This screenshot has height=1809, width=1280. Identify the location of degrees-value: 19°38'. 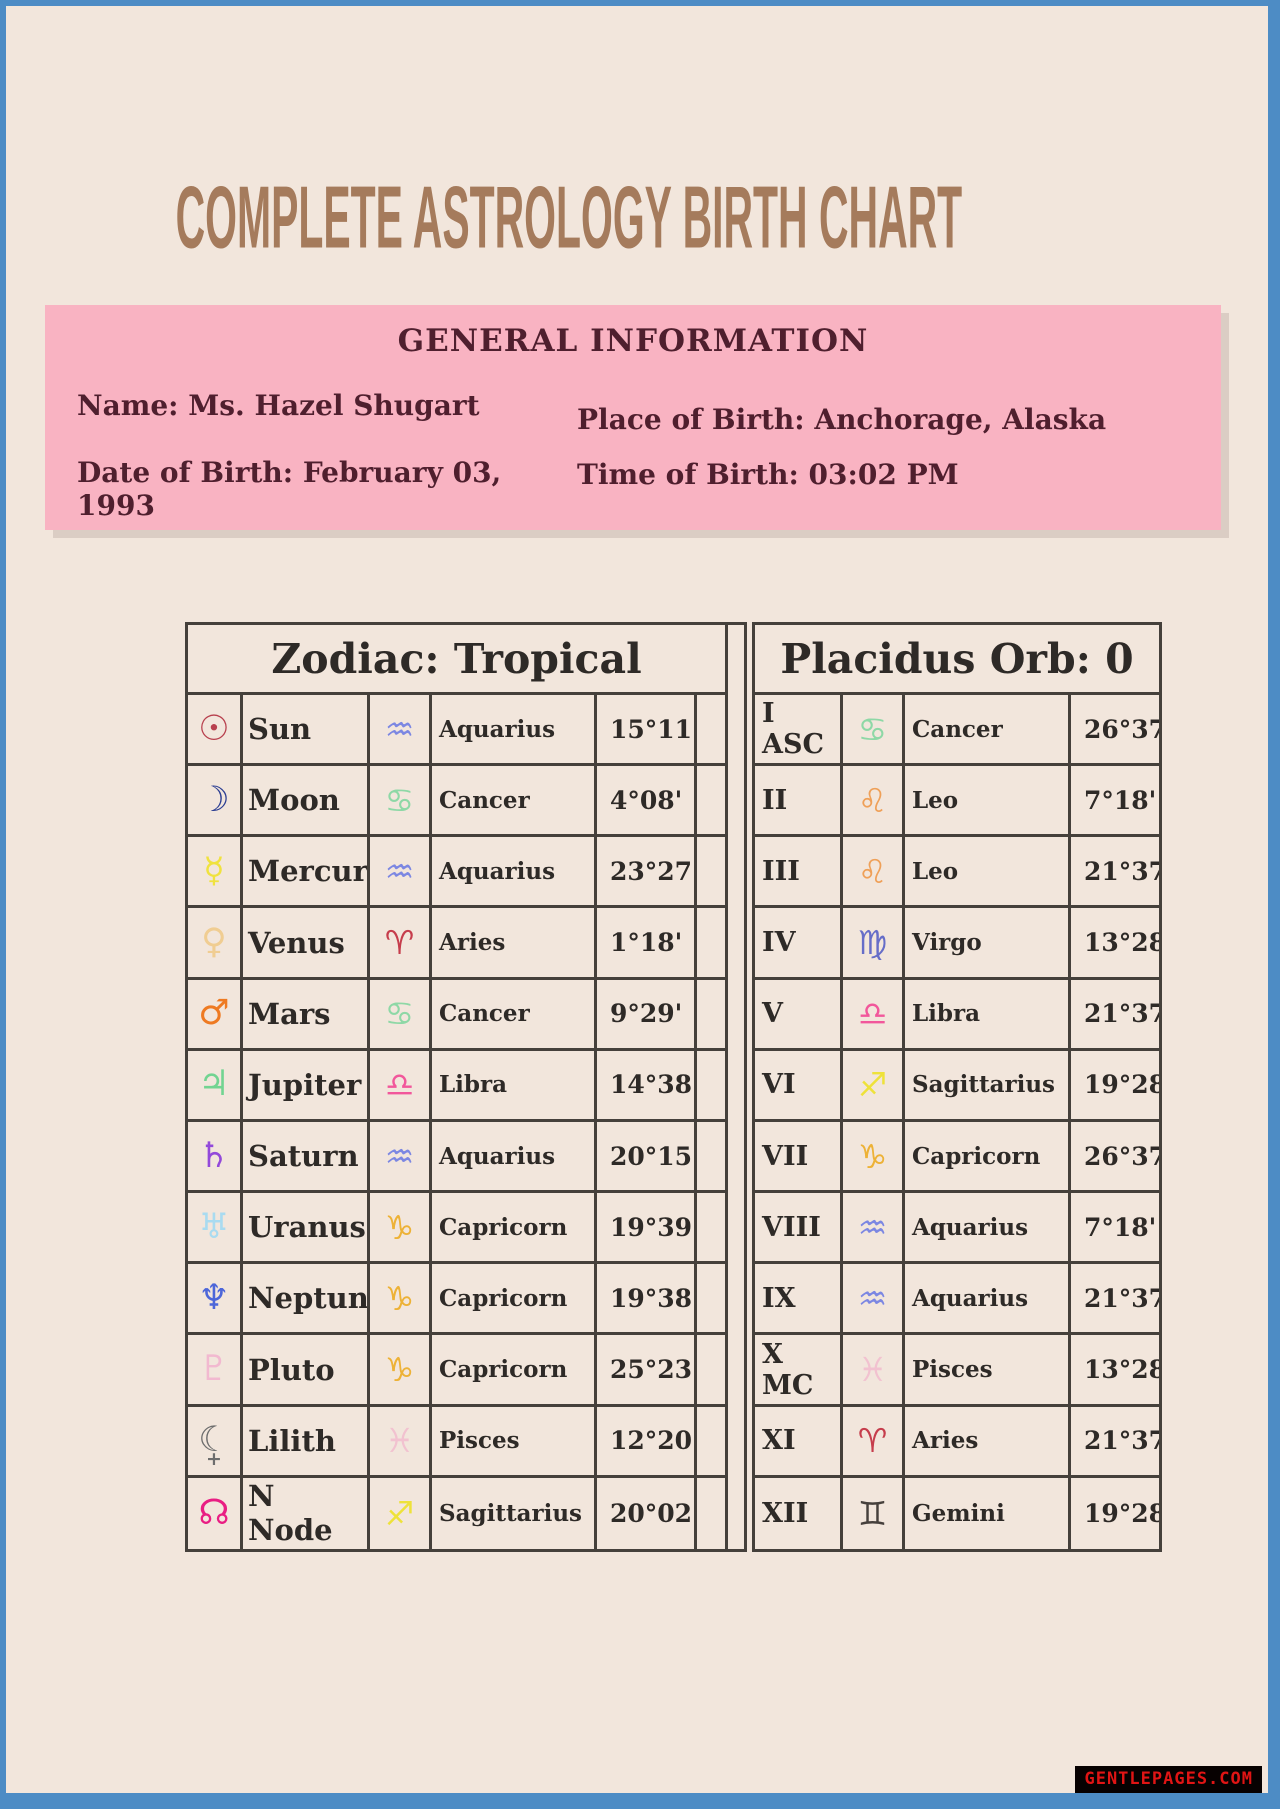
(647, 1300).